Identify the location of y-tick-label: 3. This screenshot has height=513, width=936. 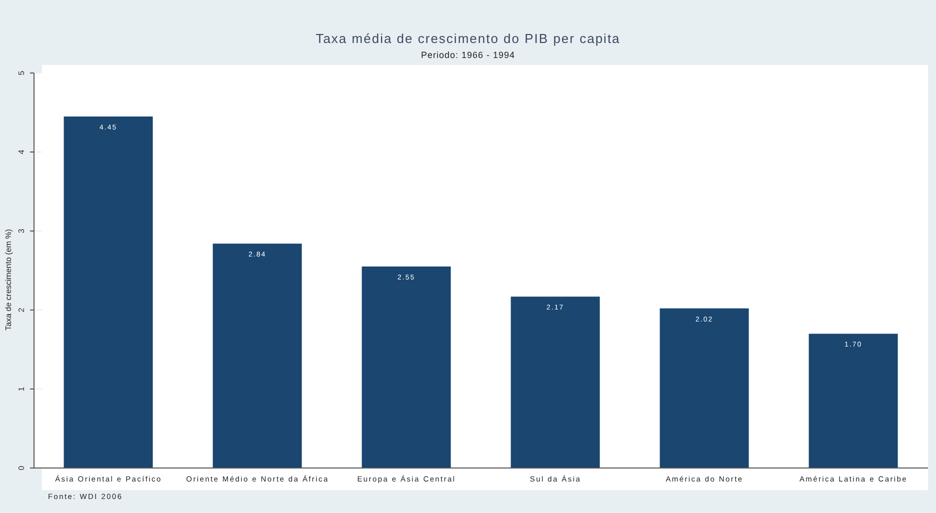
(21, 231).